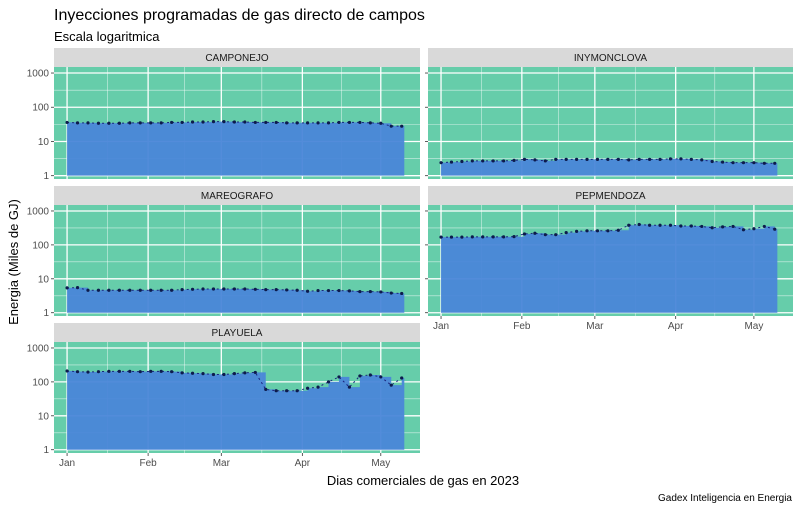 This screenshot has height=511, width=800. Describe the element at coordinates (107, 36) in the screenshot. I see `chart-subtitle: Escala logaritmica` at that location.